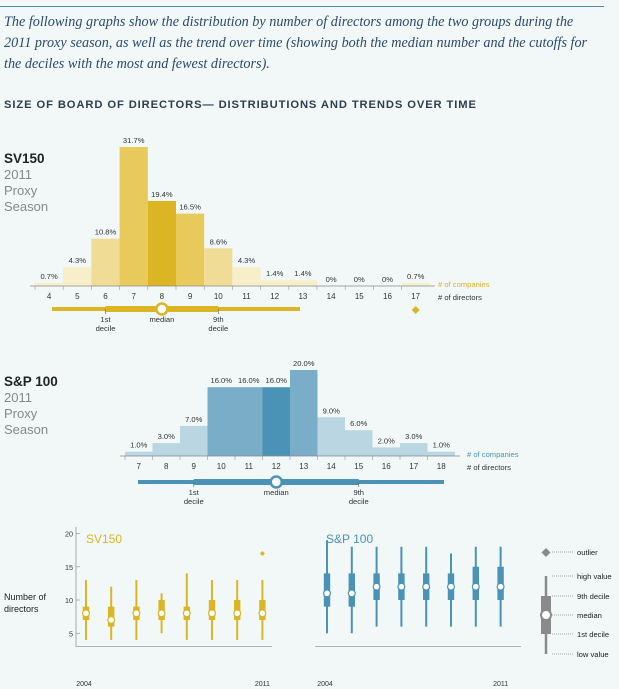 The image size is (619, 689). I want to click on sv150-outlier-marker, so click(415, 310).